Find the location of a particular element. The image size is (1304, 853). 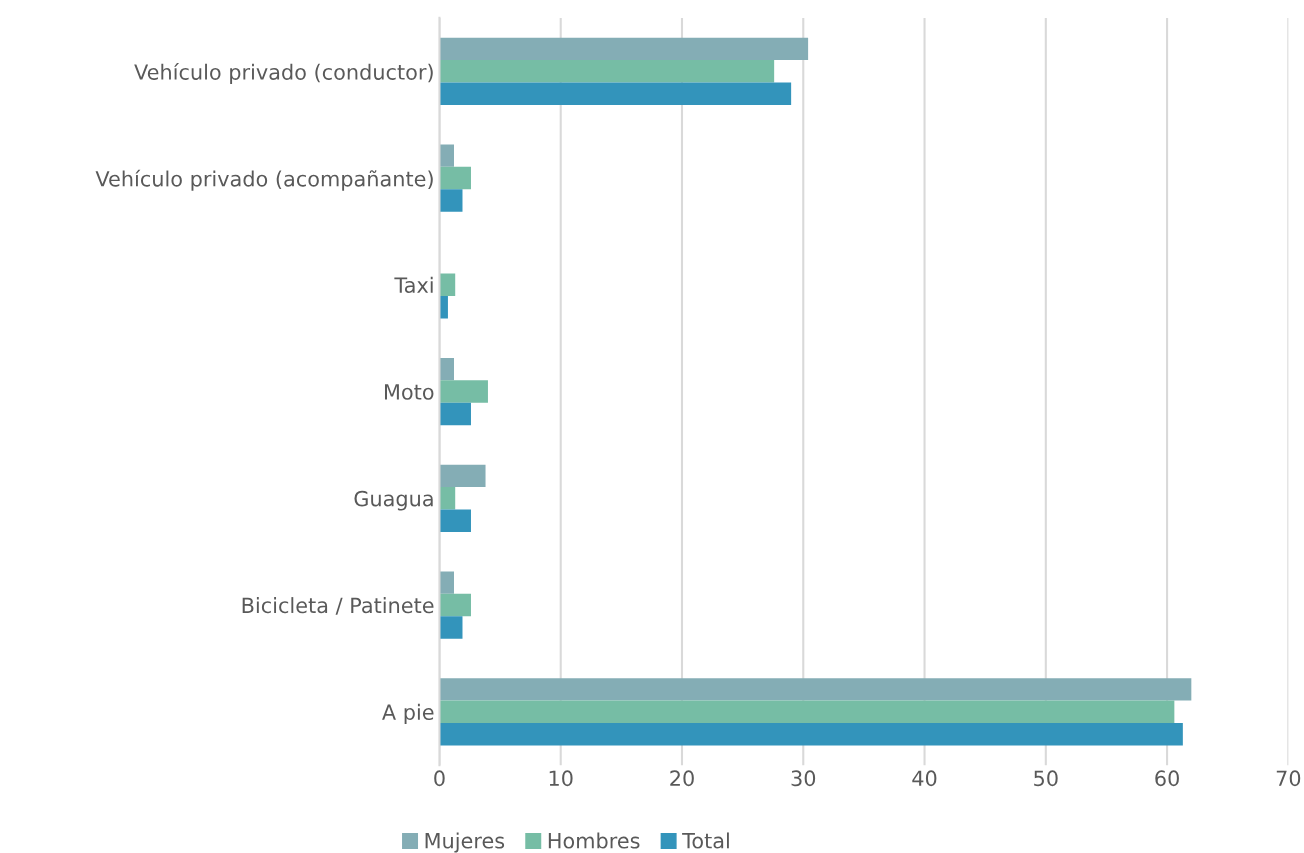

legend-label: Total is located at coordinates (705, 840).